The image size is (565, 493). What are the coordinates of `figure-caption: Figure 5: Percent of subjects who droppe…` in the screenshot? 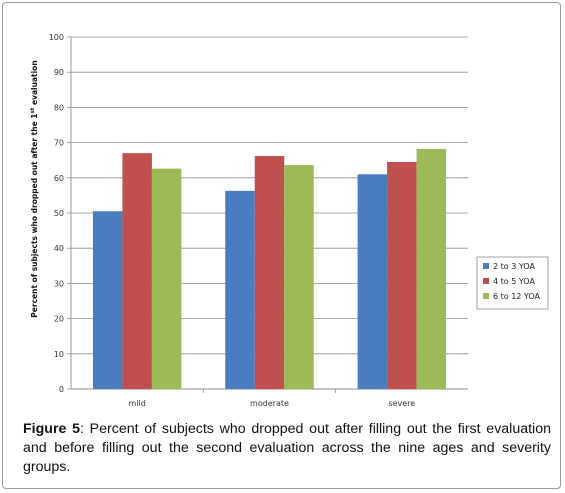 It's located at (287, 448).